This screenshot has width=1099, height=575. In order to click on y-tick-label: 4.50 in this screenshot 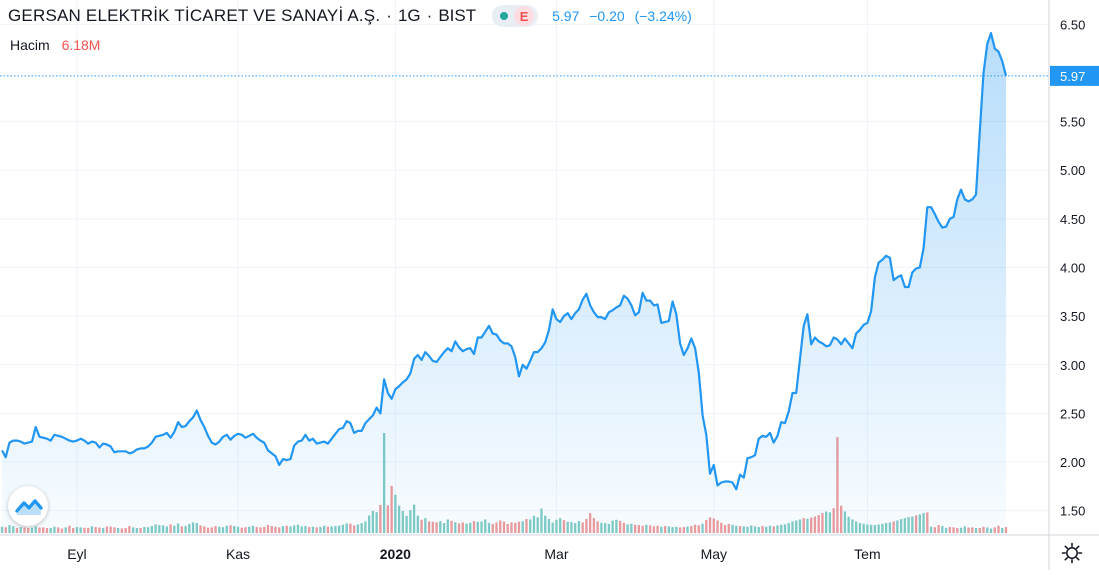, I will do `click(1072, 219)`.